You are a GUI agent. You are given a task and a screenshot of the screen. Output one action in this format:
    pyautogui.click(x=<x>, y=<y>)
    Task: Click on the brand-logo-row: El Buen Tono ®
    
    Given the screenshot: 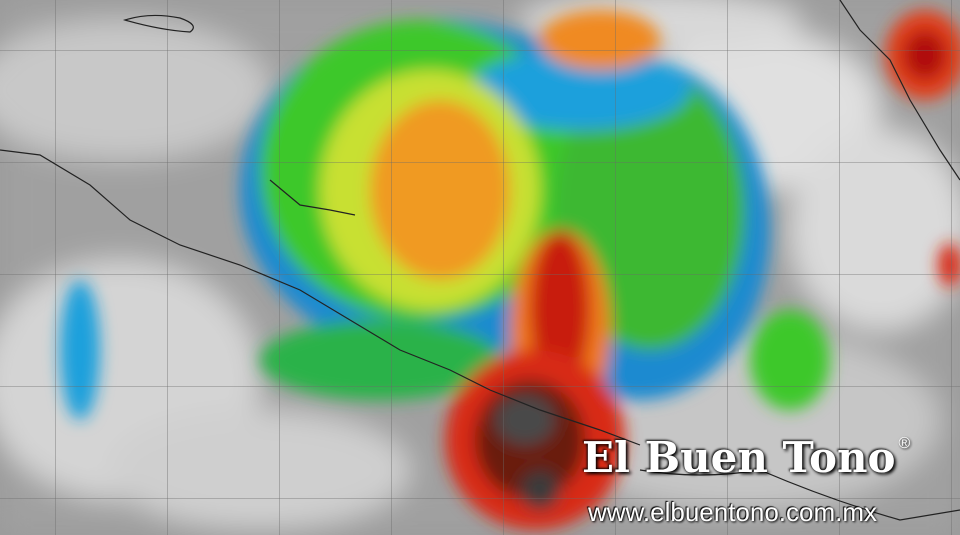 What is the action you would take?
    pyautogui.click(x=746, y=458)
    